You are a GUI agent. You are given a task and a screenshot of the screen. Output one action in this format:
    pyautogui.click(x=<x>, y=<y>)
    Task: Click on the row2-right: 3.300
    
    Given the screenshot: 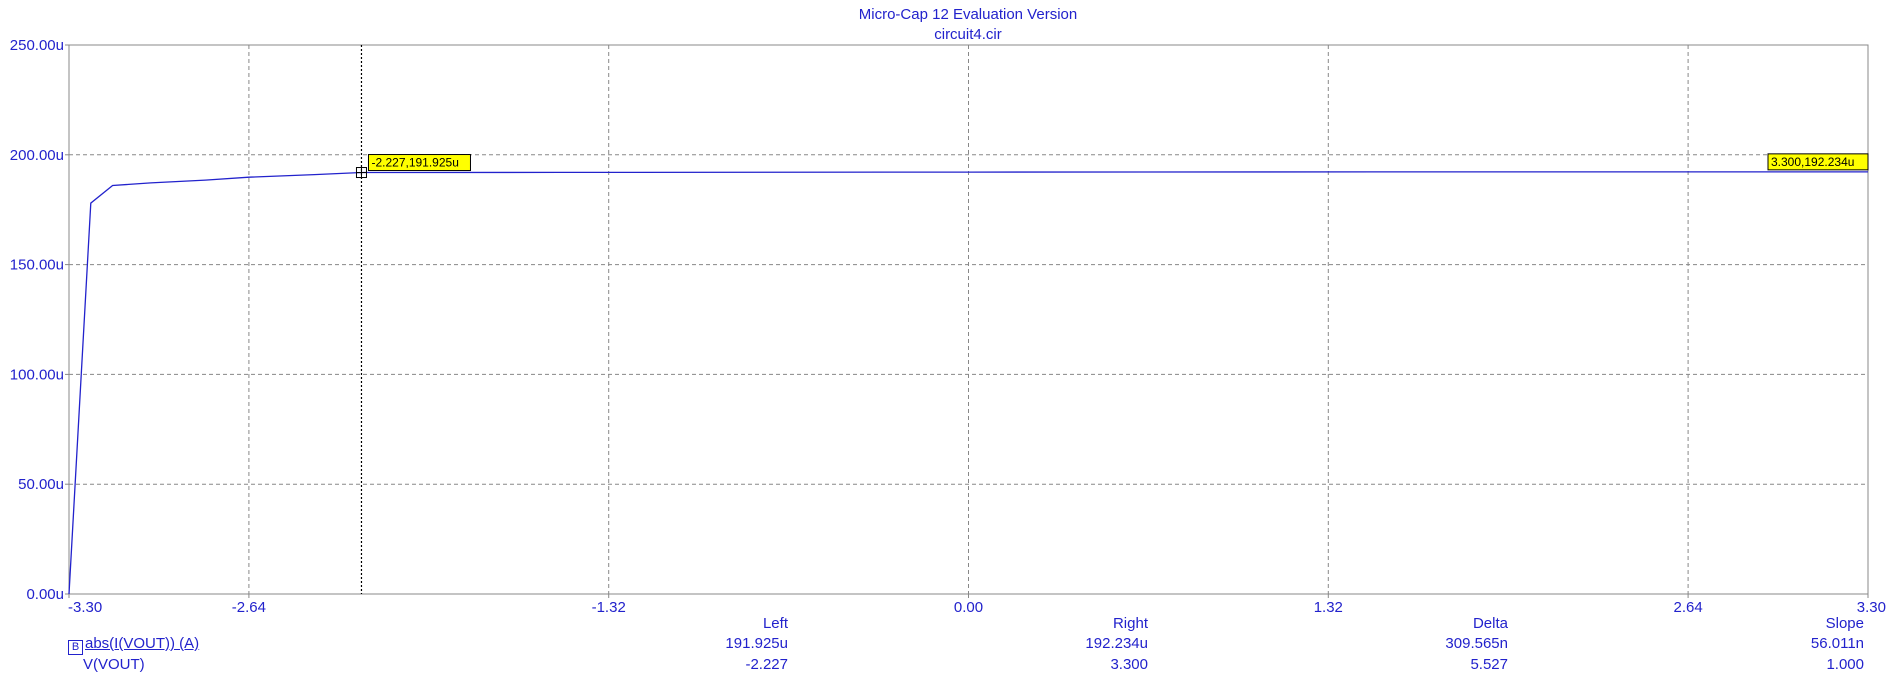 What is the action you would take?
    pyautogui.click(x=1129, y=664)
    